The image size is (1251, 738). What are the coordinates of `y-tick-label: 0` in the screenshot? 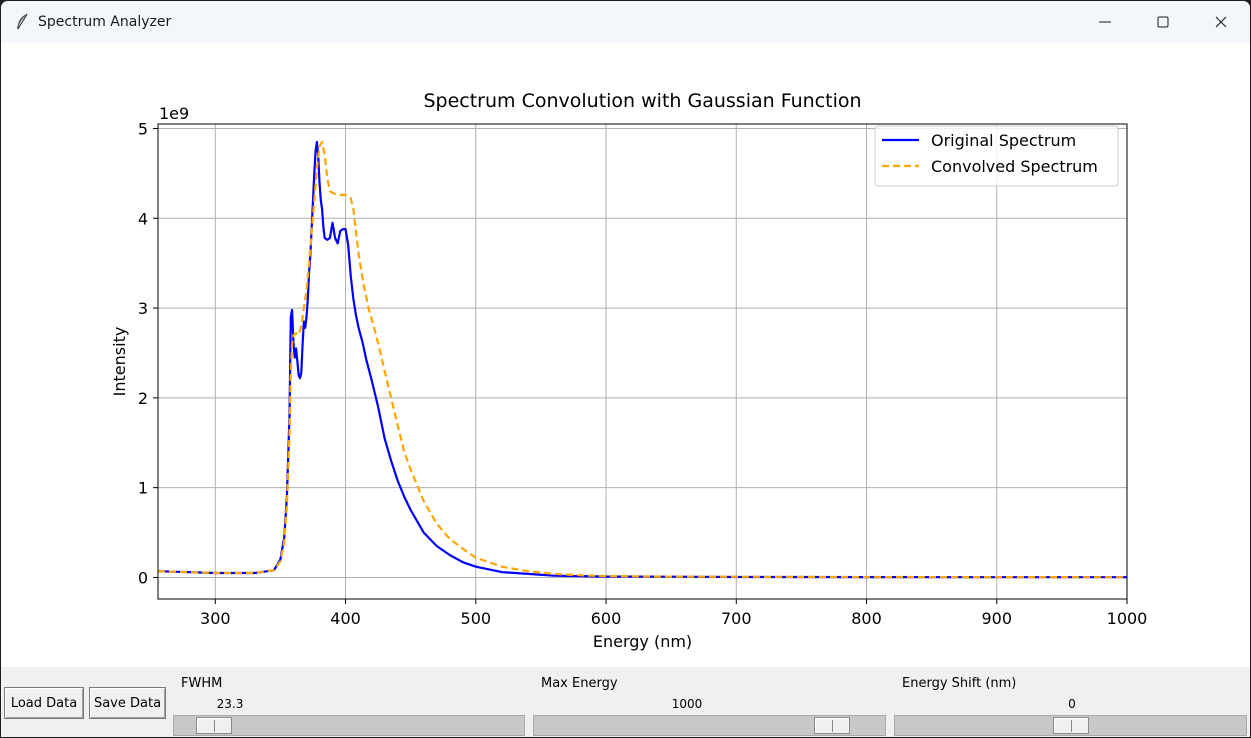 It's located at (143, 577).